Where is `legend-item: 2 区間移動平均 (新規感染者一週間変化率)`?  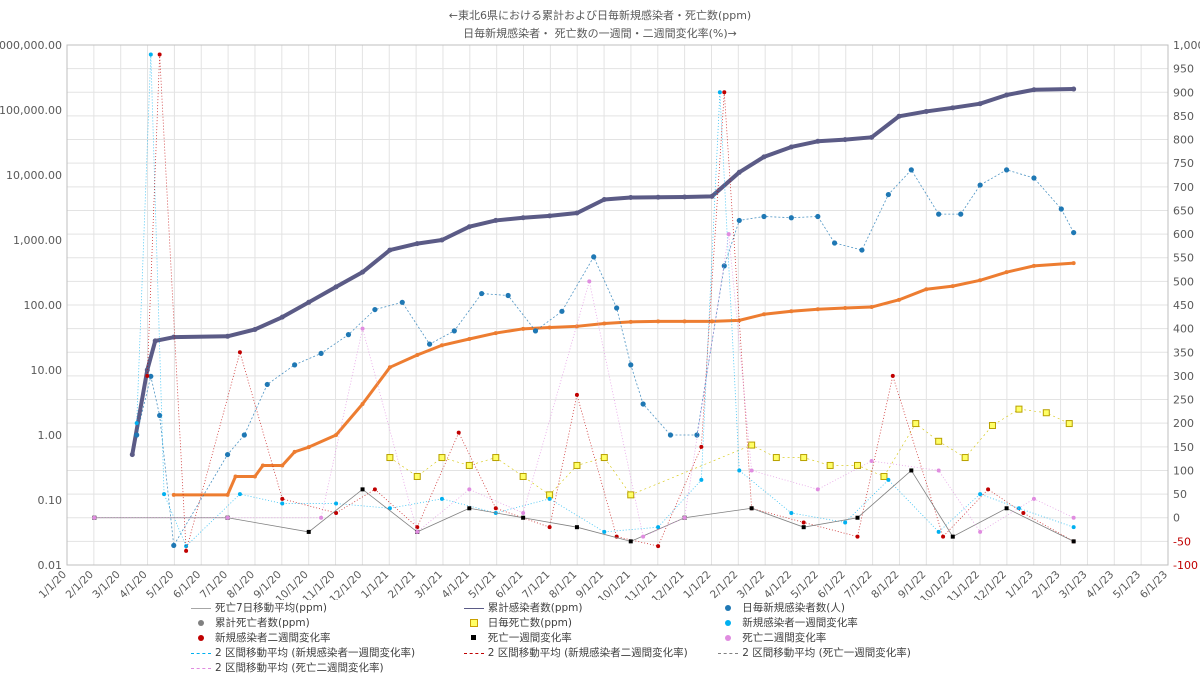
legend-item: 2 区間移動平均 (新規感染者一週間変化率) is located at coordinates (326, 652).